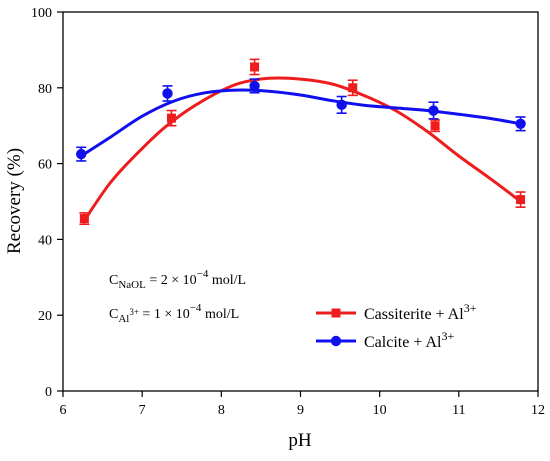 The width and height of the screenshot is (550, 461). Describe the element at coordinates (41, 13) in the screenshot. I see `y-tick-label: 100` at that location.